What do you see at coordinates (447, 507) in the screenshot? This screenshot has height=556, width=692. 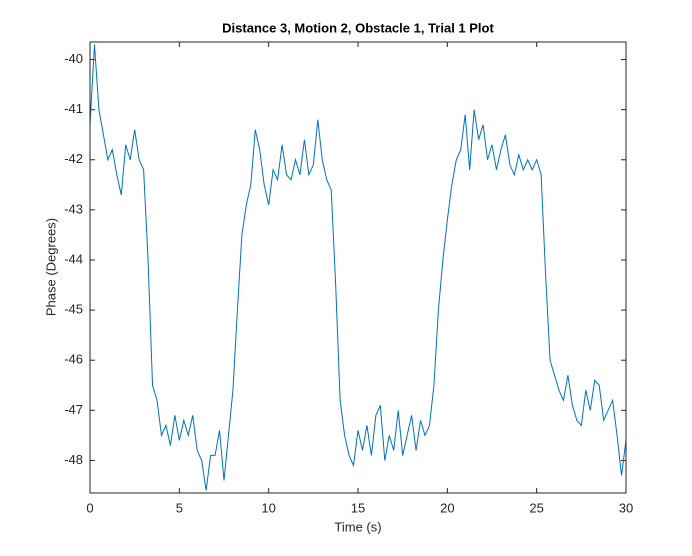 I see `x-tick-label: 20` at bounding box center [447, 507].